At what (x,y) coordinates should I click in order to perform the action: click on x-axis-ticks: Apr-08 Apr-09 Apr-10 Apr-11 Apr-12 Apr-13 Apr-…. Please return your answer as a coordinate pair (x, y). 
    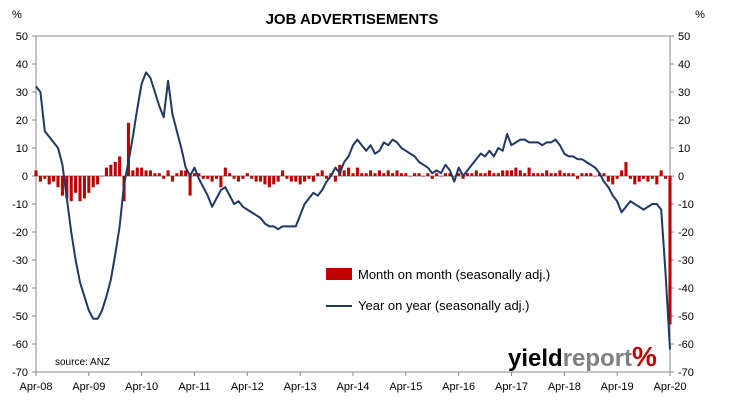
    Looking at the image, I should click on (353, 382).